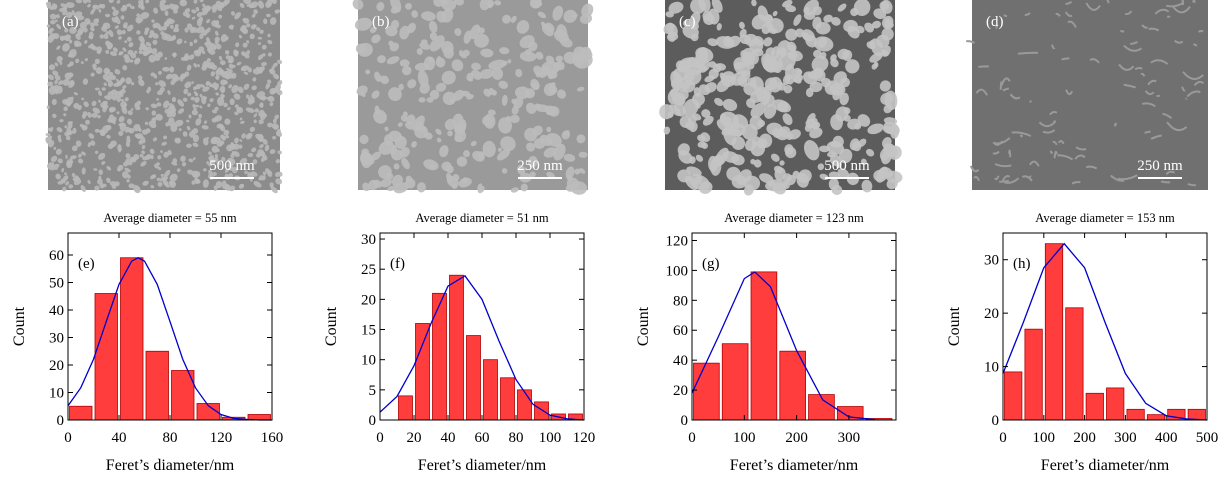  Describe the element at coordinates (711, 264) in the screenshot. I see `panel-label: (g)` at that location.